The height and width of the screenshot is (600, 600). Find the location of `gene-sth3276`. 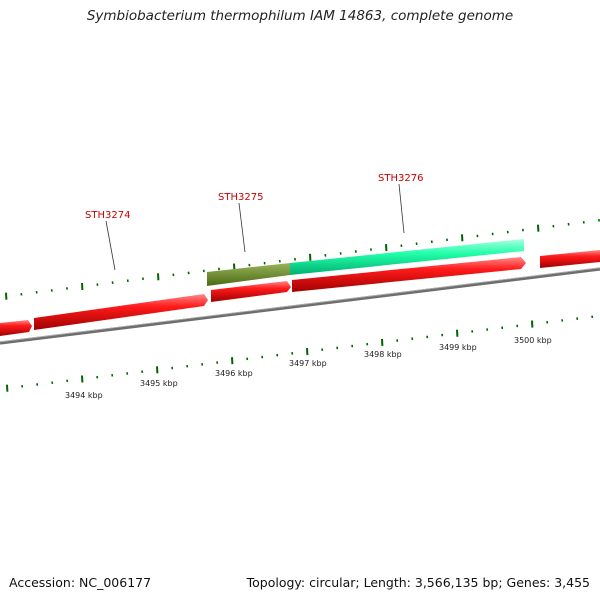

gene-sth3276 is located at coordinates (407, 257).